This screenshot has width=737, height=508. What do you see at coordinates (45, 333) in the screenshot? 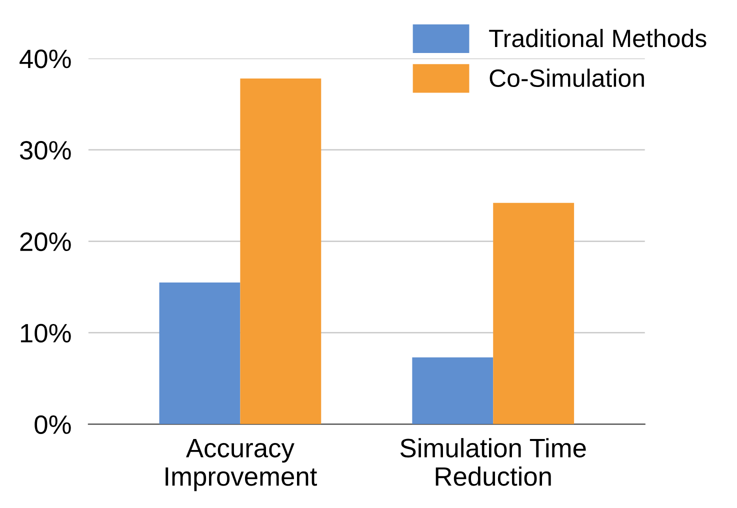
I see `y-tick-label: 10%` at bounding box center [45, 333].